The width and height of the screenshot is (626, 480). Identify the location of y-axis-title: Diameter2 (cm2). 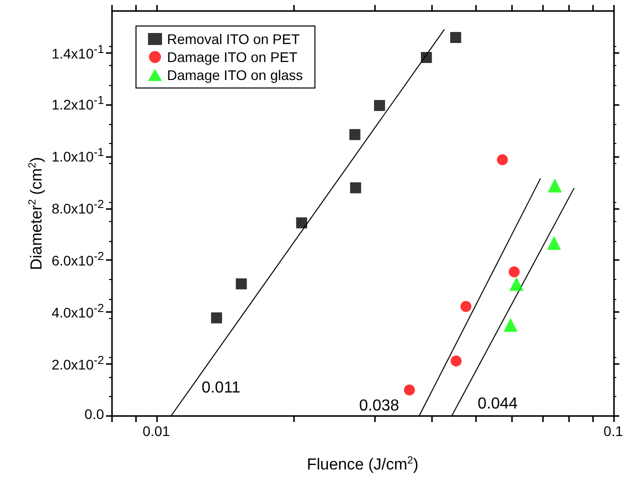
(37, 213).